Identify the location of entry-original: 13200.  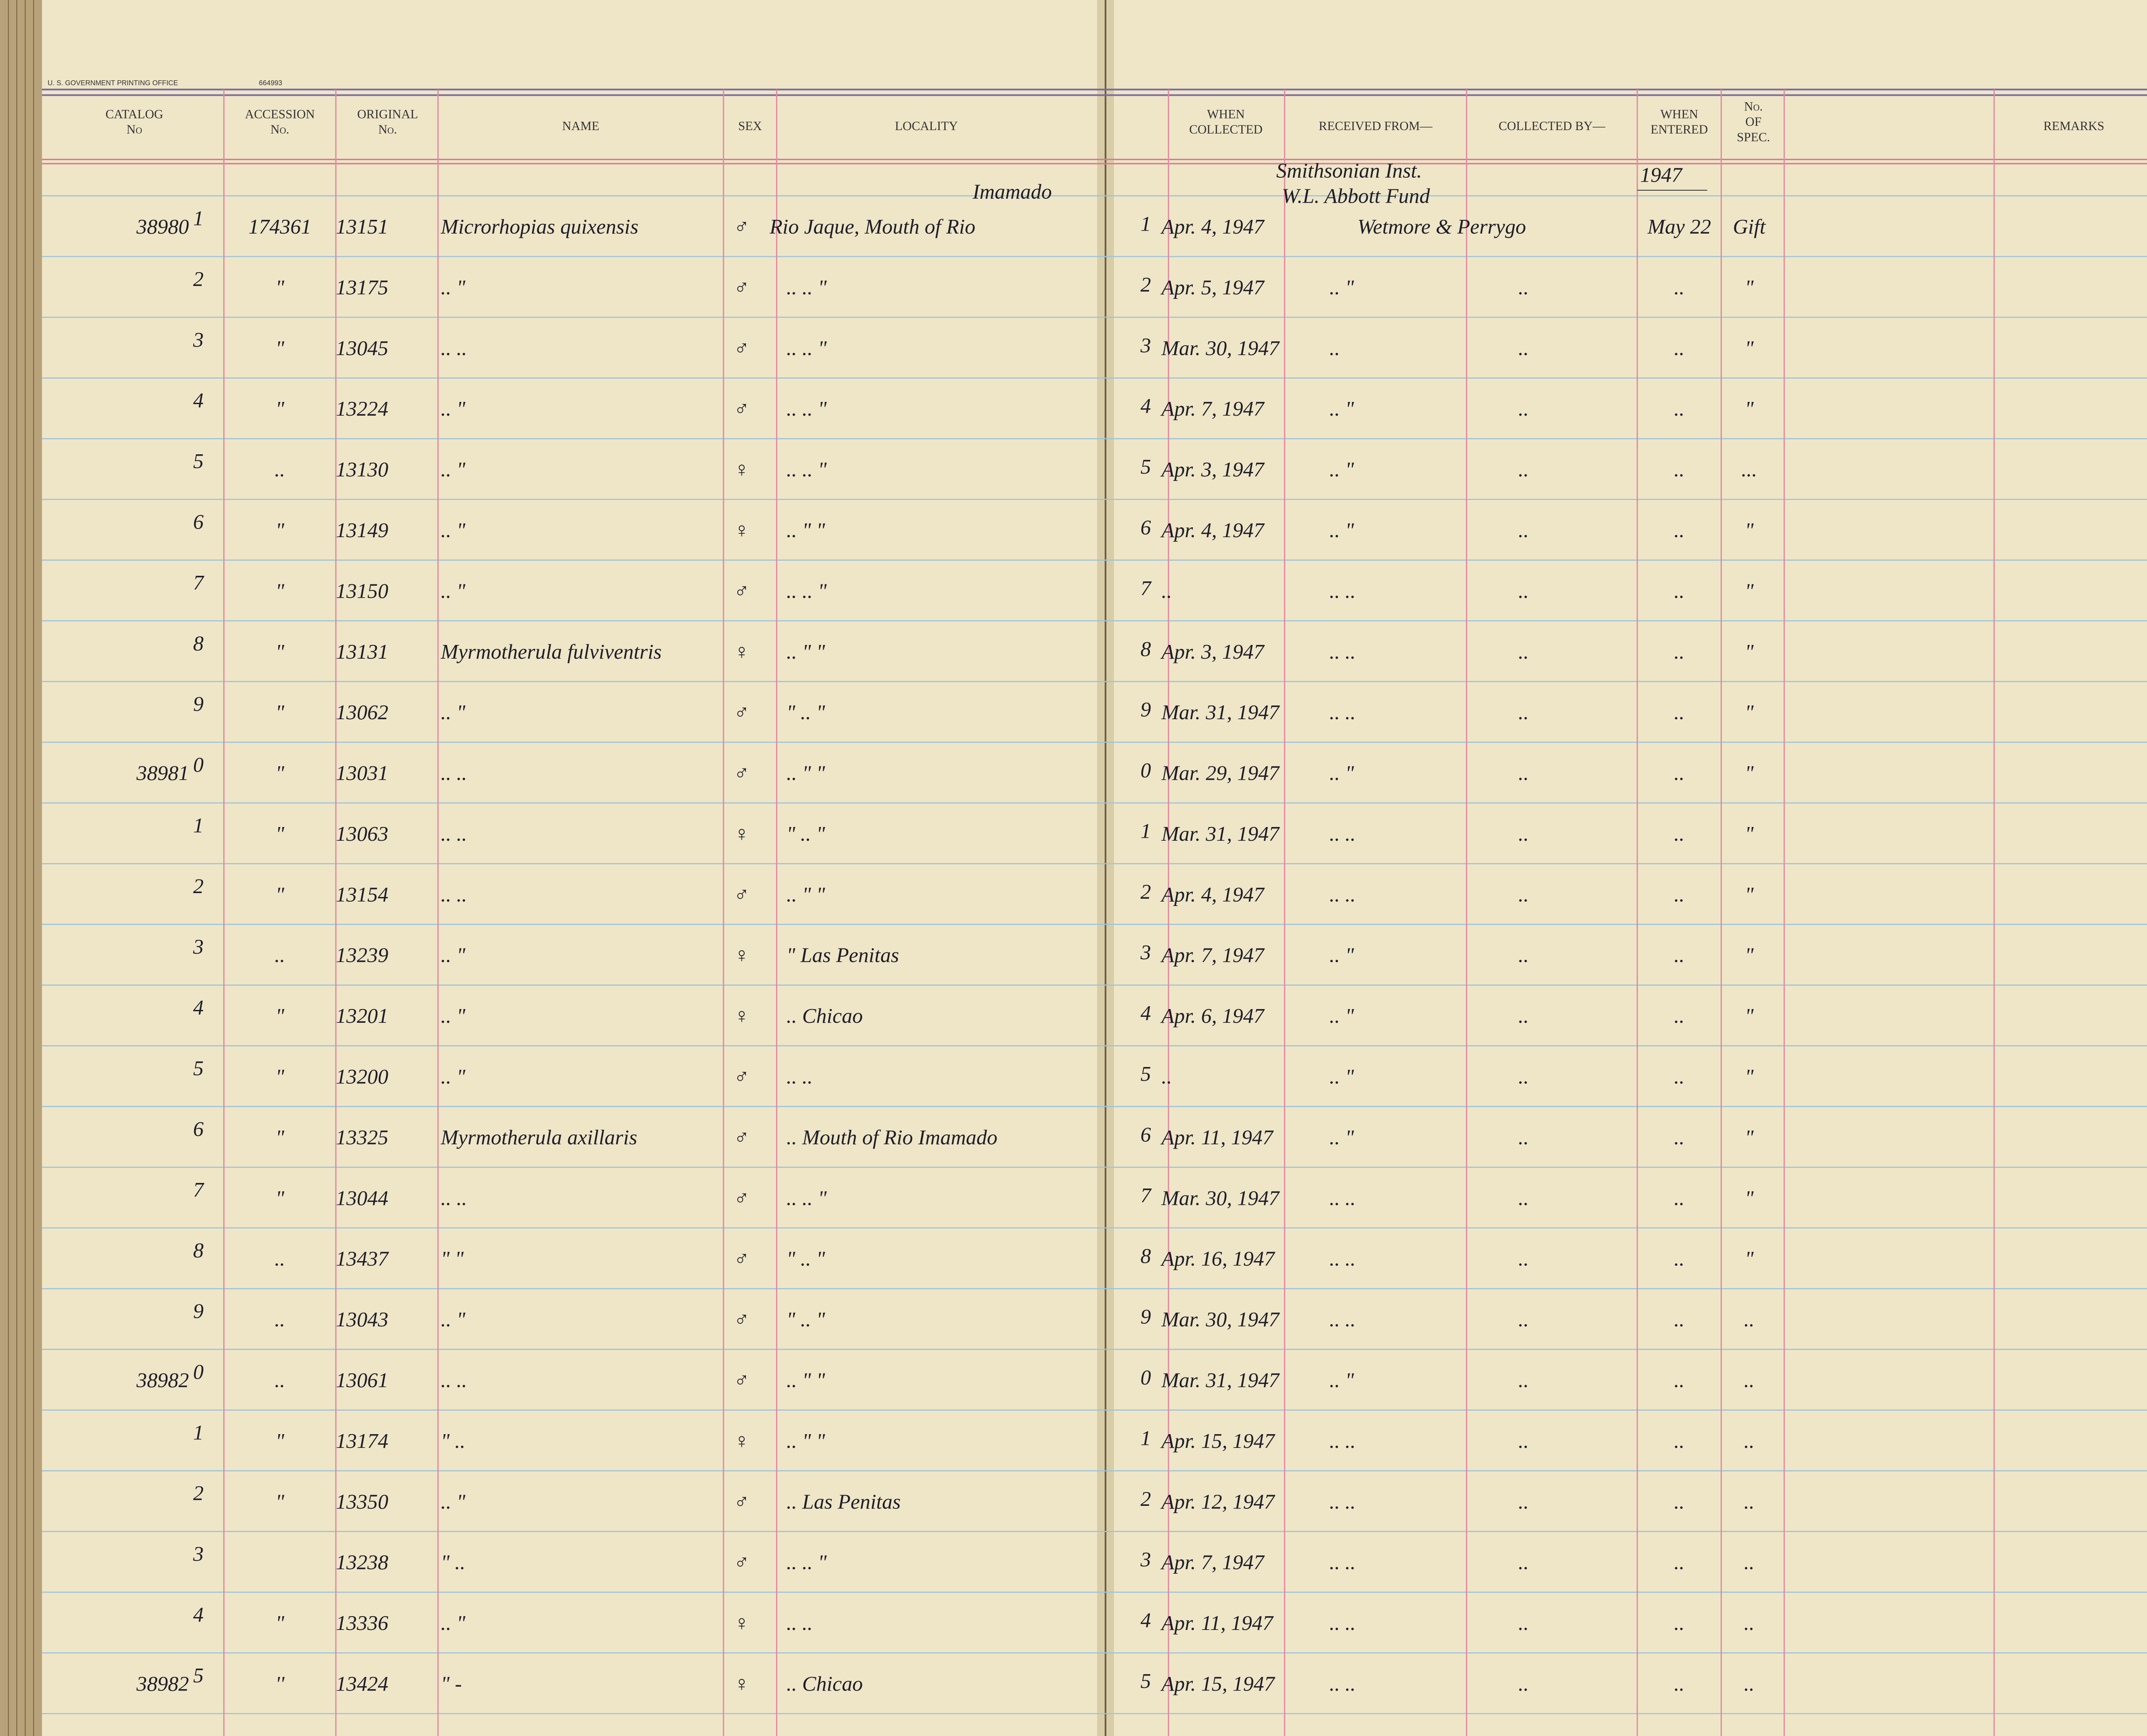
(362, 1076).